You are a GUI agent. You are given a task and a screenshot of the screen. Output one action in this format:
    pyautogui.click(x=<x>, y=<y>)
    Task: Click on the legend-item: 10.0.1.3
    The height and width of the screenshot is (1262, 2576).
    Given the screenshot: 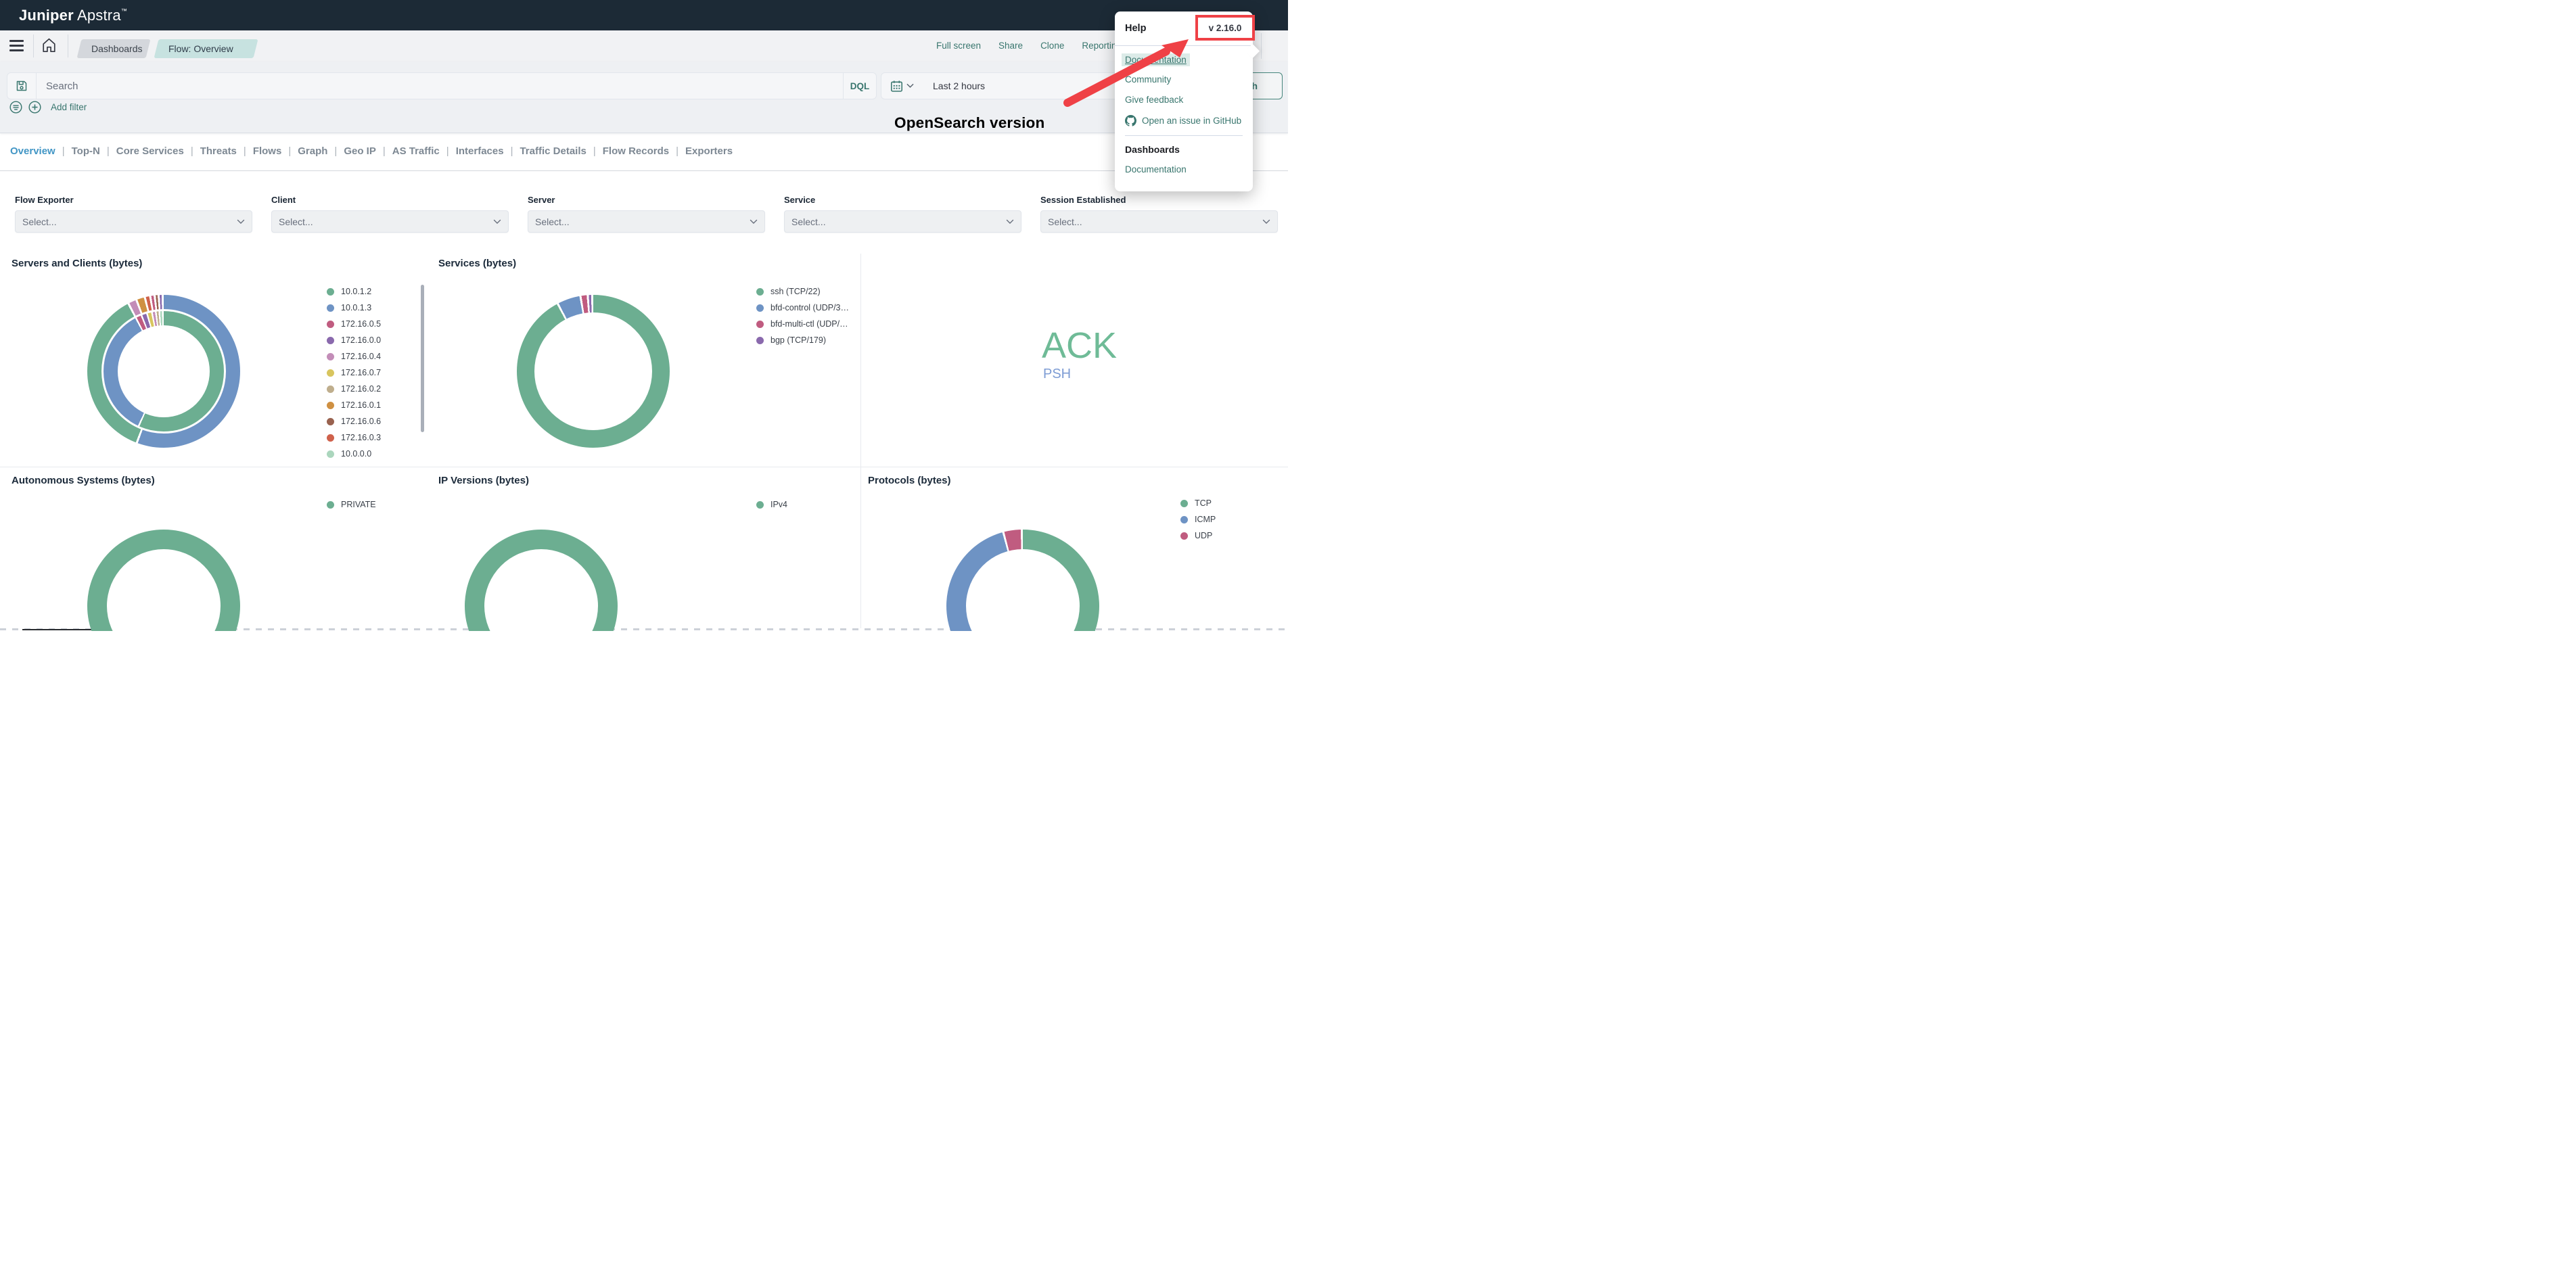 What is the action you would take?
    pyautogui.click(x=354, y=308)
    